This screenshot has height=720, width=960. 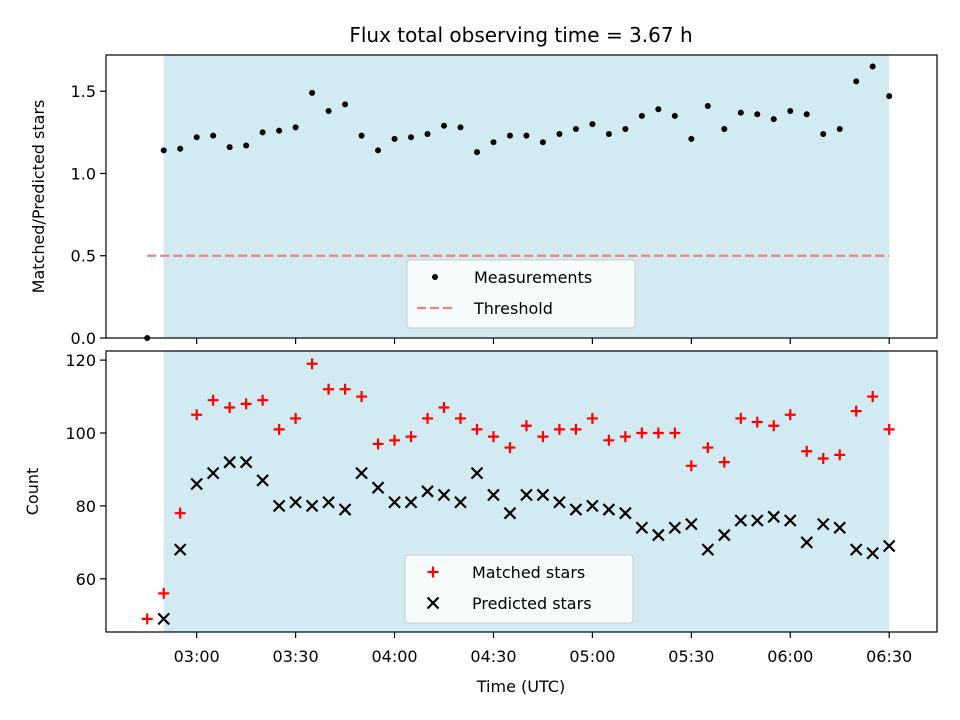 What do you see at coordinates (520, 686) in the screenshot?
I see `x-axis-title: Time (UTC)` at bounding box center [520, 686].